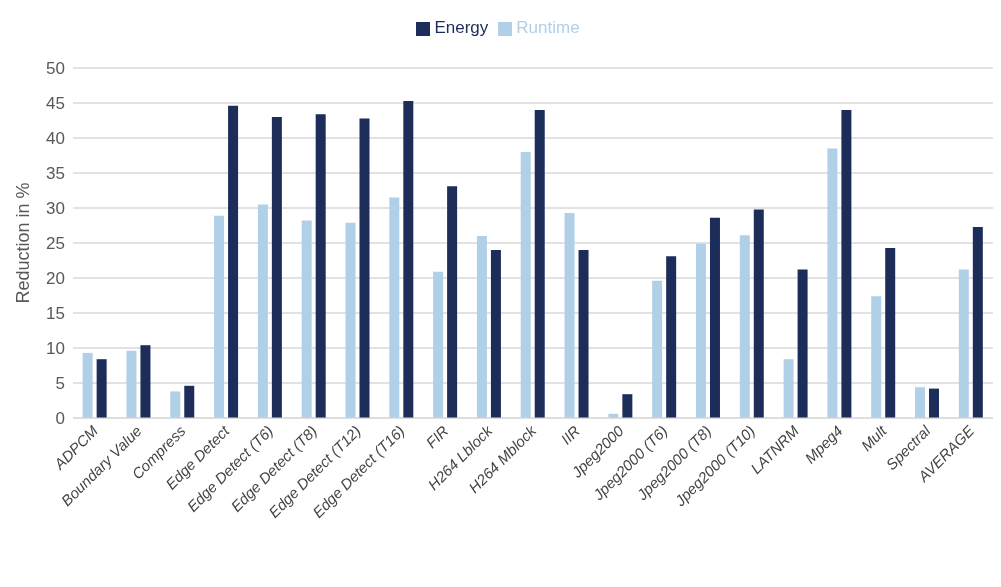 The height and width of the screenshot is (587, 1001). I want to click on y-tick-label: 20, so click(55, 279).